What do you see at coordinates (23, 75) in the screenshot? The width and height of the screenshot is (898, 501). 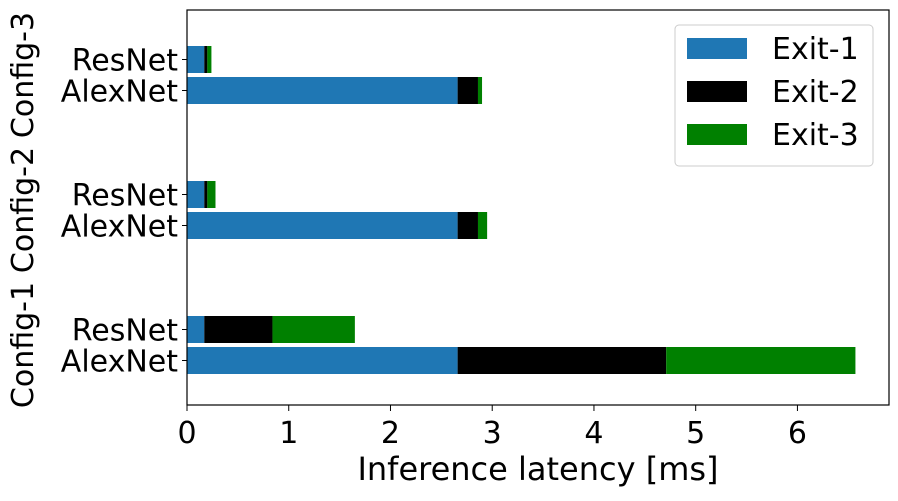 I see `group-label: Config-3` at bounding box center [23, 75].